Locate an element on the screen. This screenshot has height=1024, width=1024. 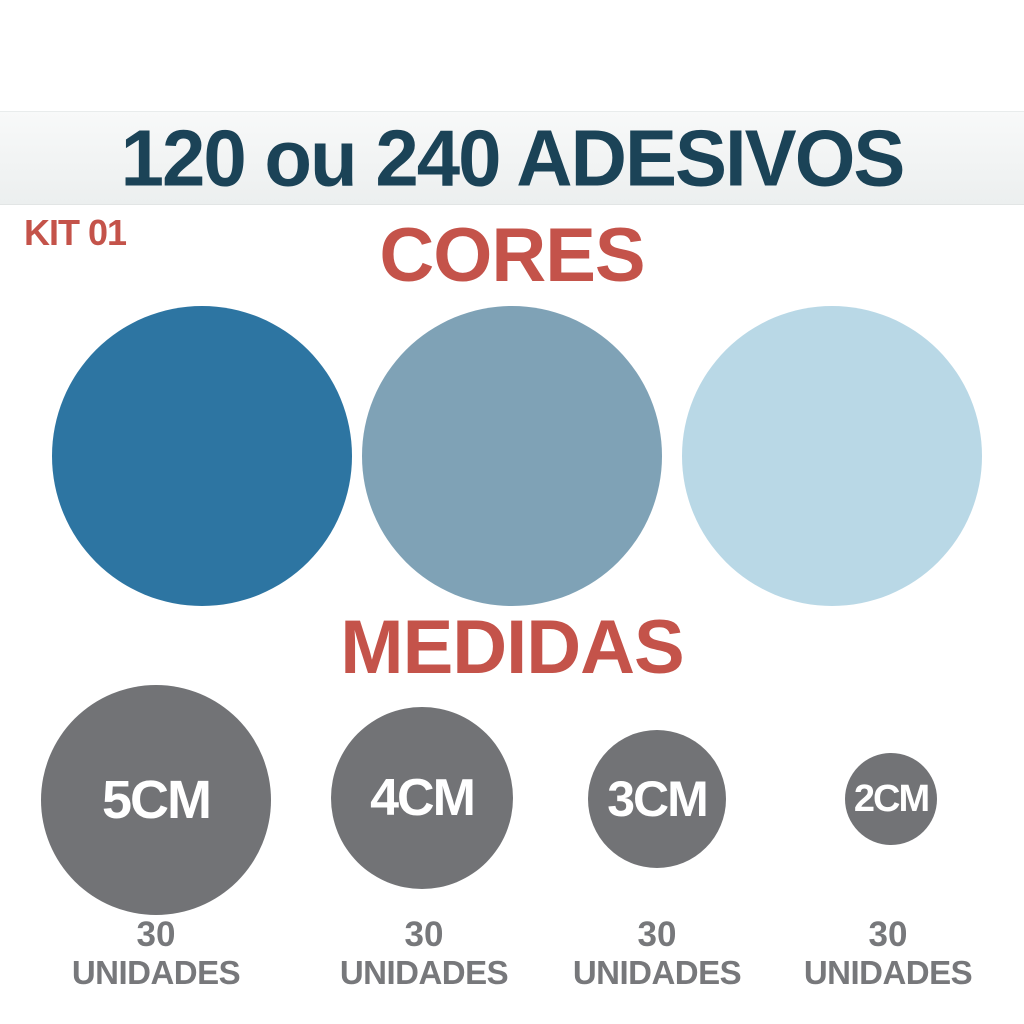
units-label-4cm: 30 UNIDADES is located at coordinates (424, 953).